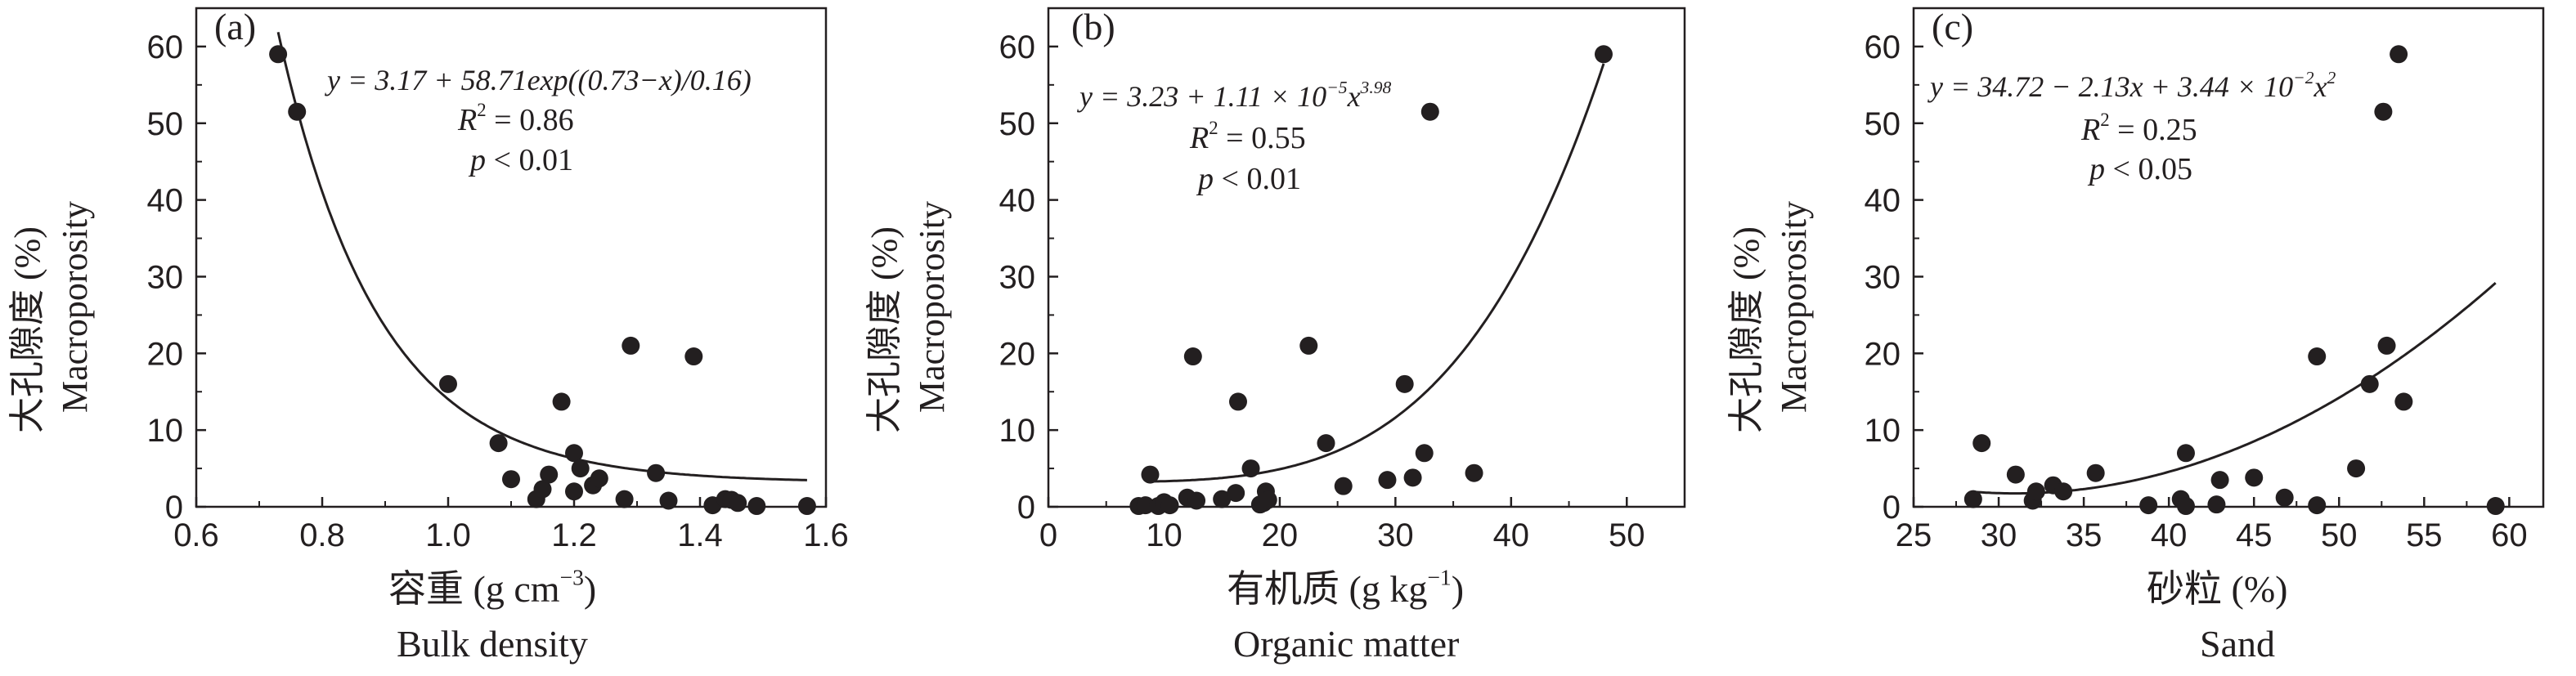 The height and width of the screenshot is (676, 2576). I want to click on p-c-label: p, so click(2097, 169).